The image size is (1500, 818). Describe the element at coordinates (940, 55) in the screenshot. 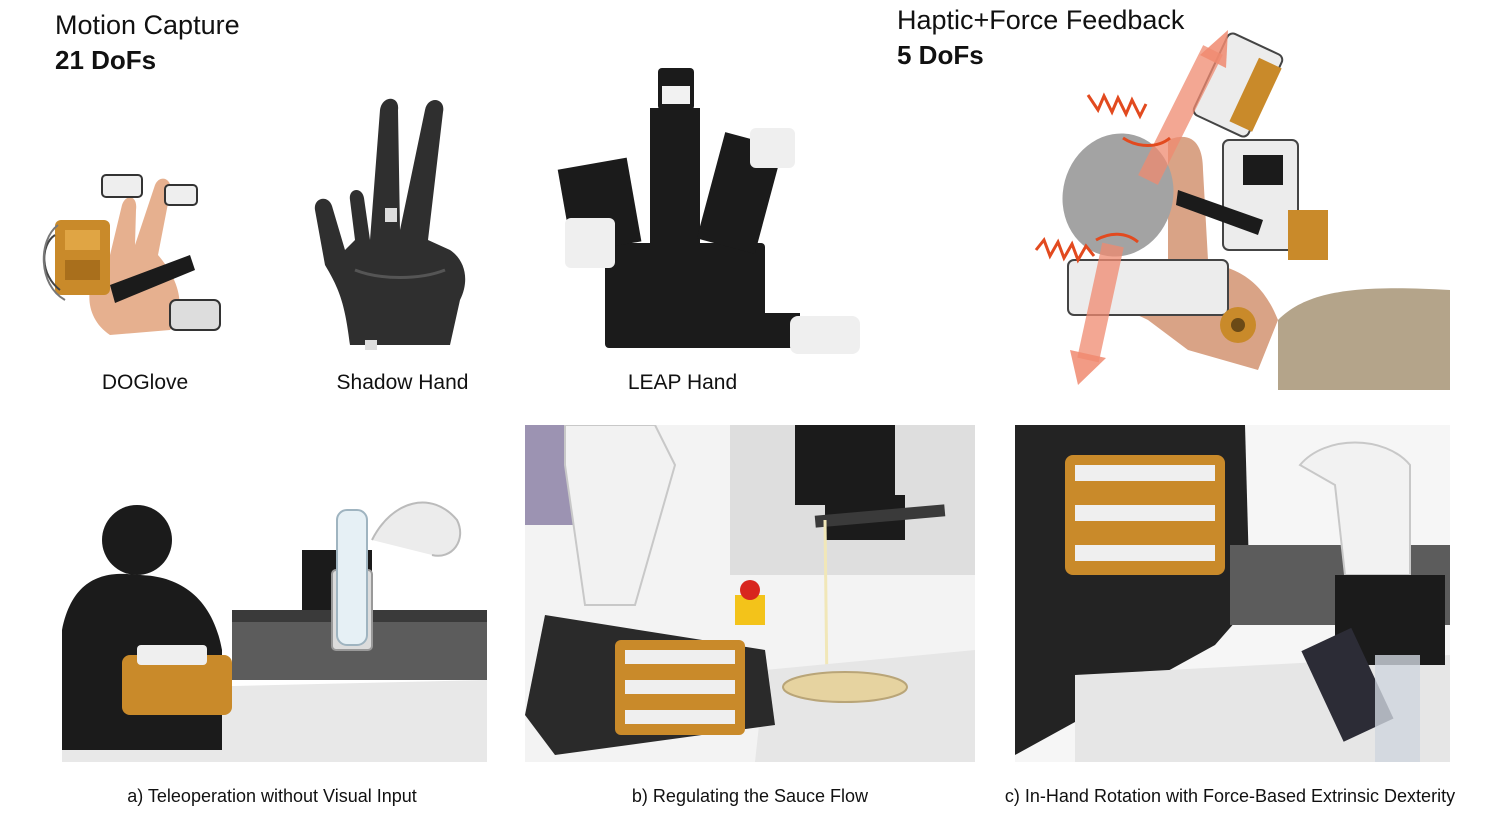

I see `haptic-feedback-dofs: 5 DoFs` at that location.